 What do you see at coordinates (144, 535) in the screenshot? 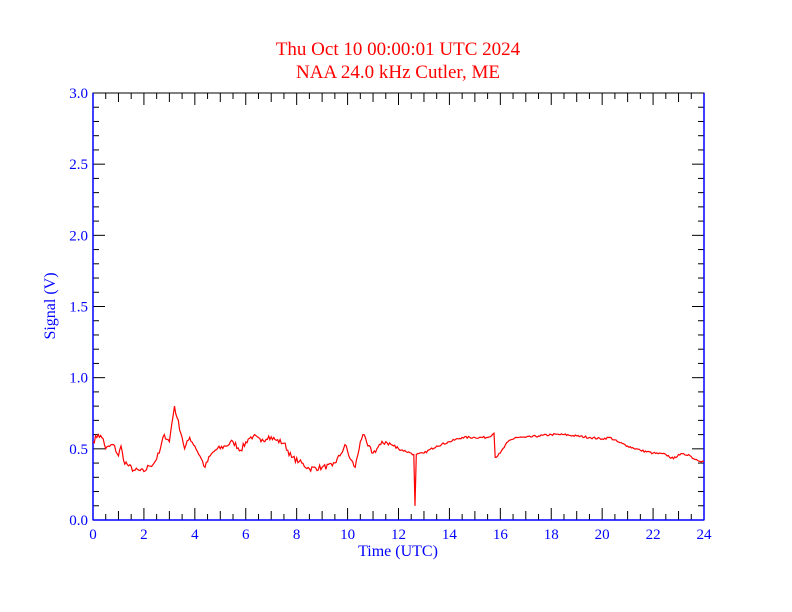
I see `x-tick-label: 2` at bounding box center [144, 535].